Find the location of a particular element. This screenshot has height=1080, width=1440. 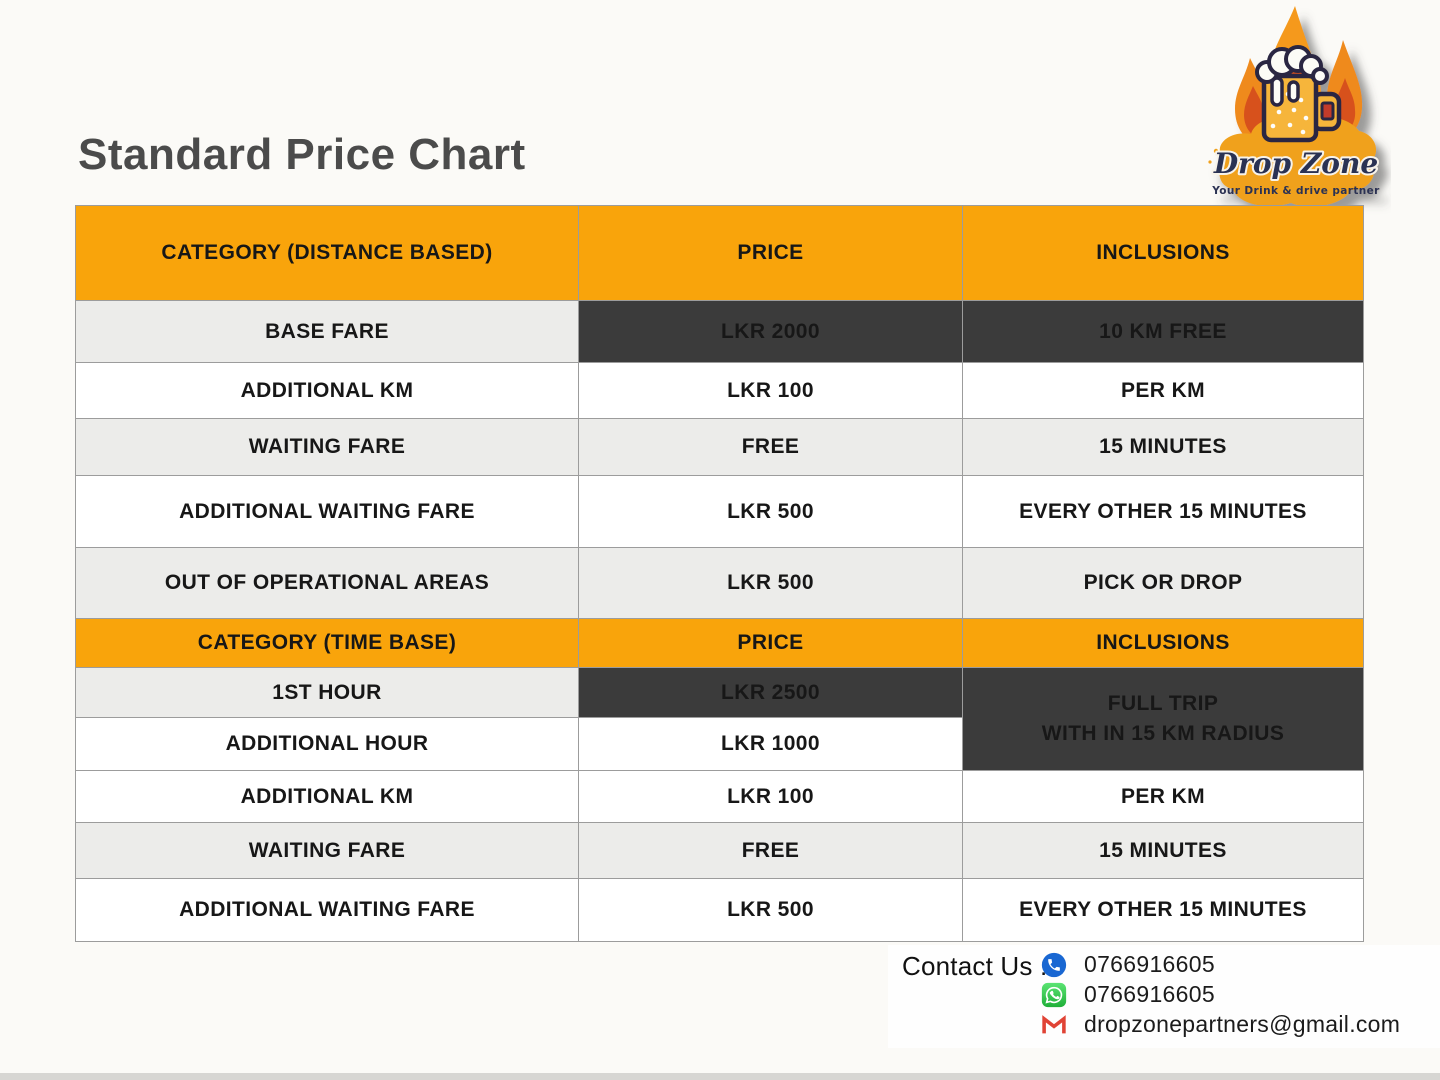

contact-item-phone: 0766916605 is located at coordinates (1220, 964).